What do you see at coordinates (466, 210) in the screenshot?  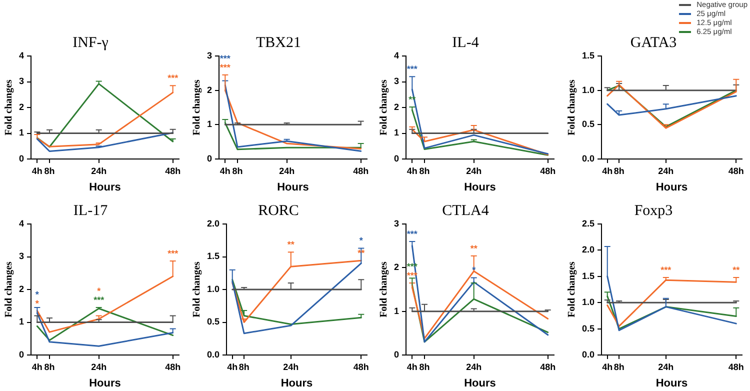 I see `chart-title: CTLA4` at bounding box center [466, 210].